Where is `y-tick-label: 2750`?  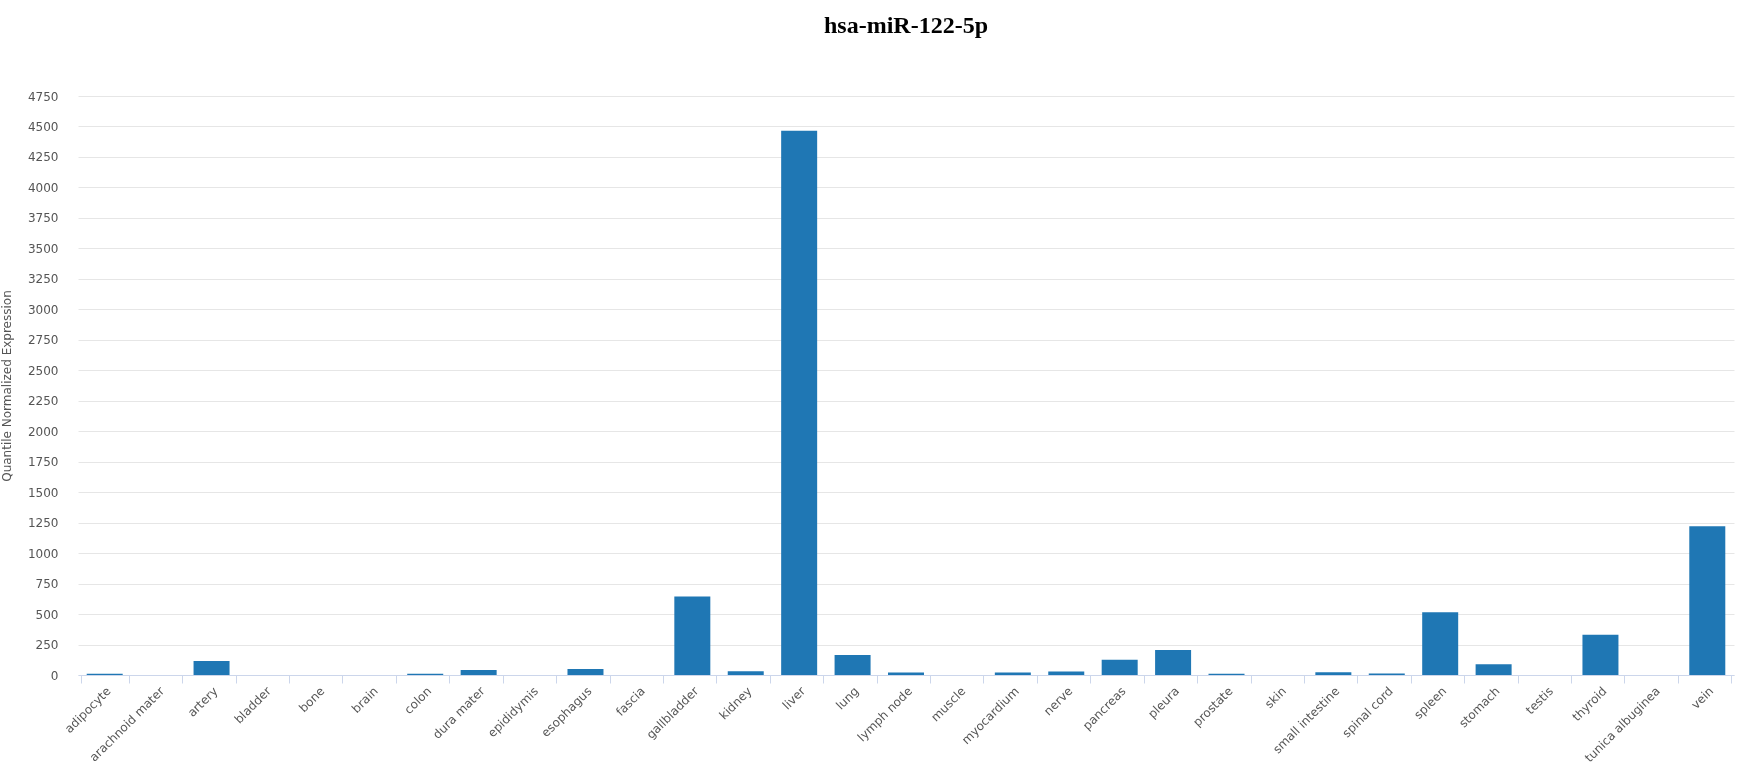
y-tick-label: 2750 is located at coordinates (43, 340).